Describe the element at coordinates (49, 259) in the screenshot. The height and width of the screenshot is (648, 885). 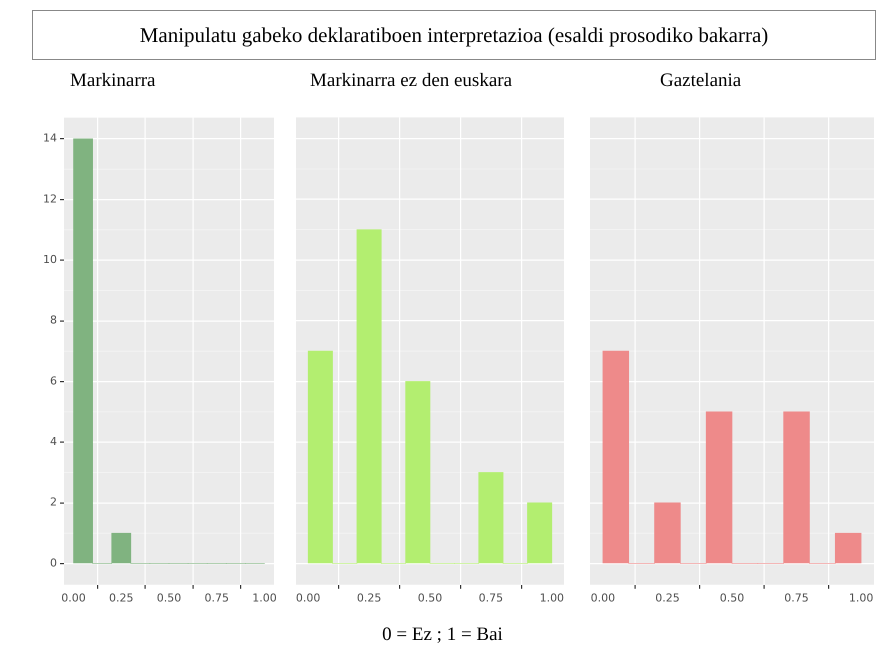
I see `y-tick-label: 10` at that location.